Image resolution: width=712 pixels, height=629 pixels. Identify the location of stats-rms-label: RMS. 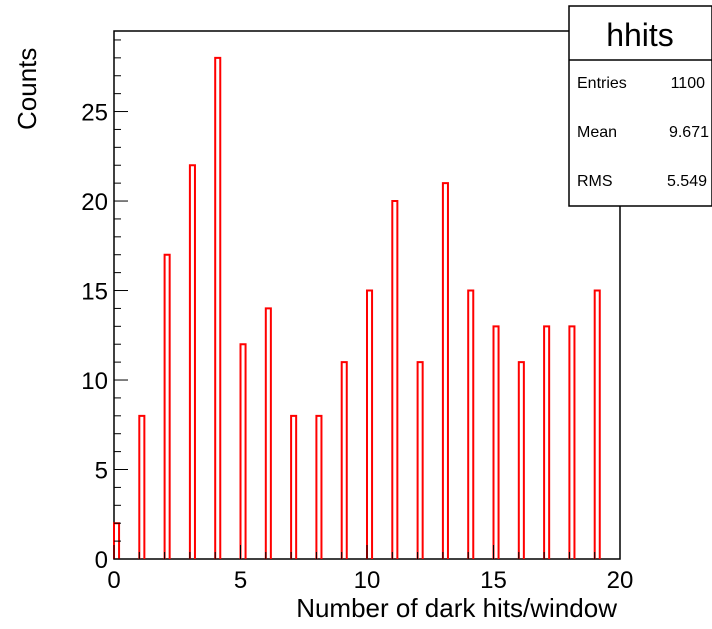
(595, 181).